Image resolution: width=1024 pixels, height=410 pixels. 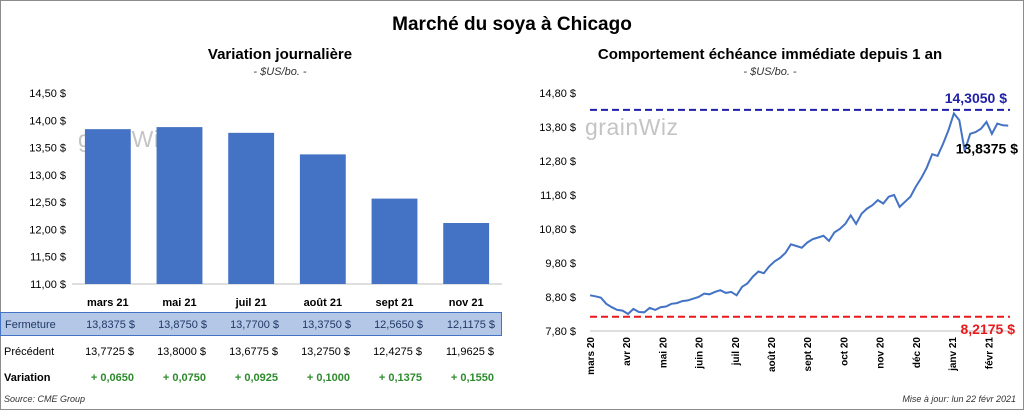 I want to click on x-tick-label: déc 20, so click(x=917, y=353).